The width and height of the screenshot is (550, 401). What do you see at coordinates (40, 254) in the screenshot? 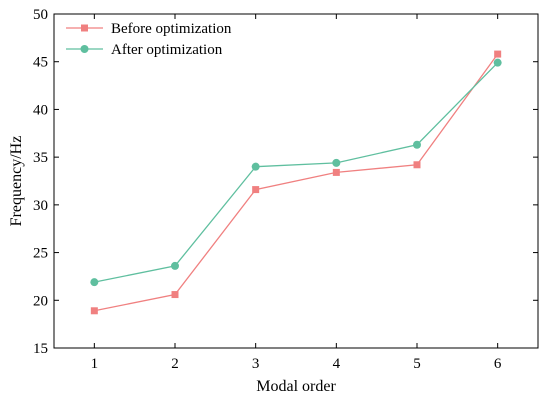
I see `y-tick-label: 25` at bounding box center [40, 254].